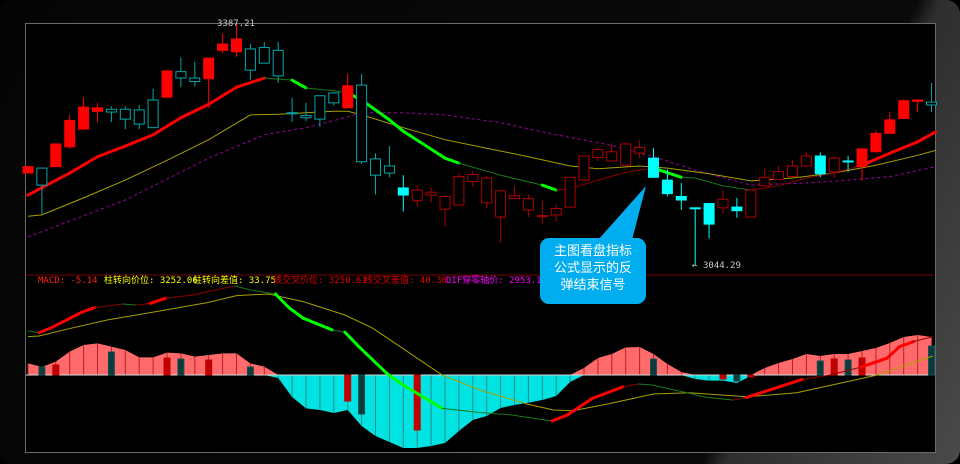 This screenshot has height=464, width=960. Describe the element at coordinates (592, 251) in the screenshot. I see `callout-line: 主图看盘指标` at that location.